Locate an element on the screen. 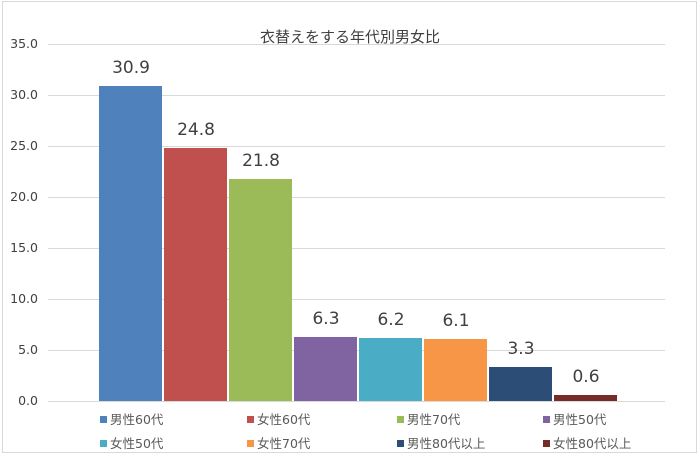 The width and height of the screenshot is (700, 457). data-label: 6.1 is located at coordinates (456, 321).